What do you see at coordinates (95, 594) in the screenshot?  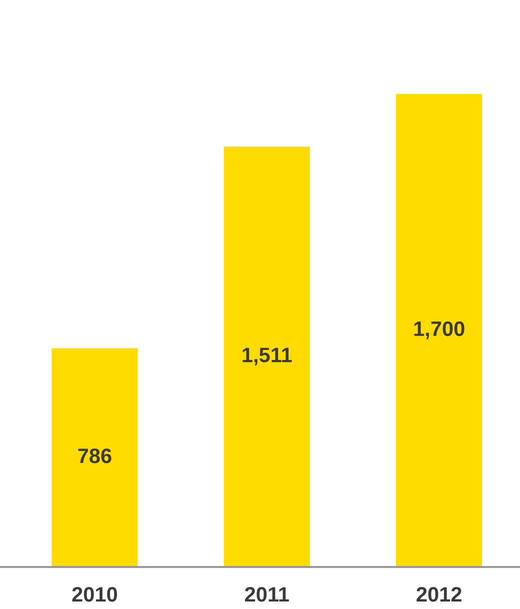 I see `x-tick-label: 2010` at bounding box center [95, 594].